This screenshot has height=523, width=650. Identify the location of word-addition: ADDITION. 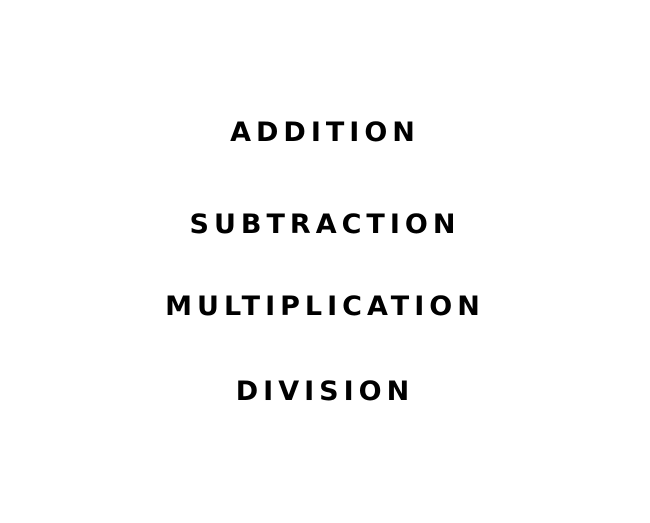
(325, 132).